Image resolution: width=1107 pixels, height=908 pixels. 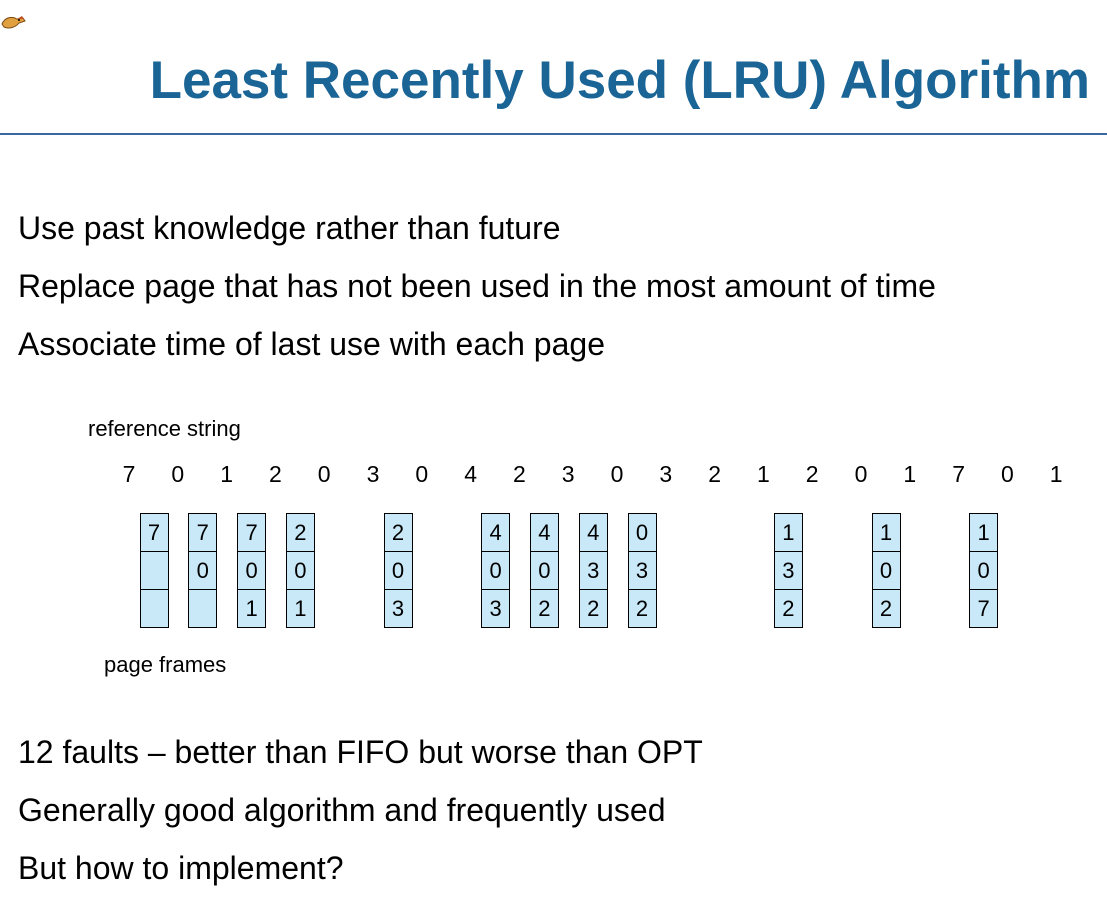 I want to click on bullet-item: Use past knowledge rather than future, so click(x=289, y=228).